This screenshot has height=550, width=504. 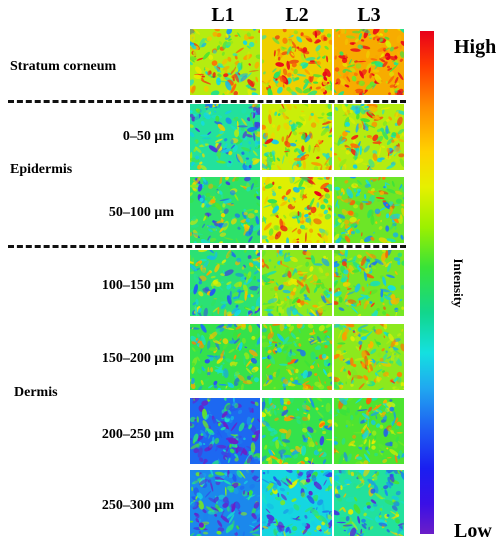 I want to click on tile-1-l3, so click(x=369, y=62).